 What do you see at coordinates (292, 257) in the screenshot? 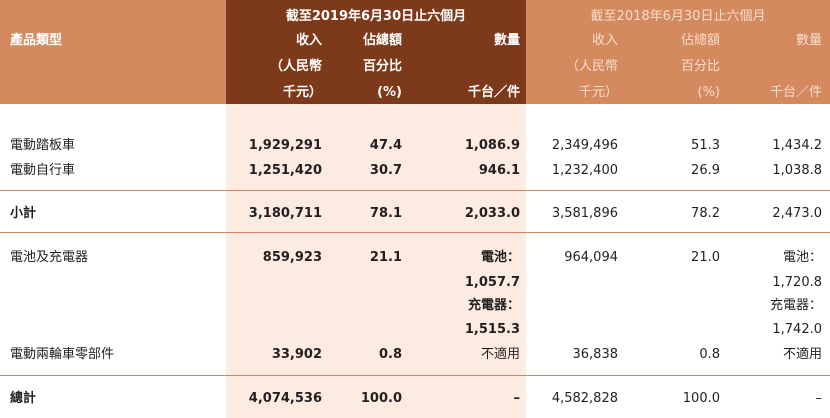
I see `cell-rev-2019: 859,923` at bounding box center [292, 257].